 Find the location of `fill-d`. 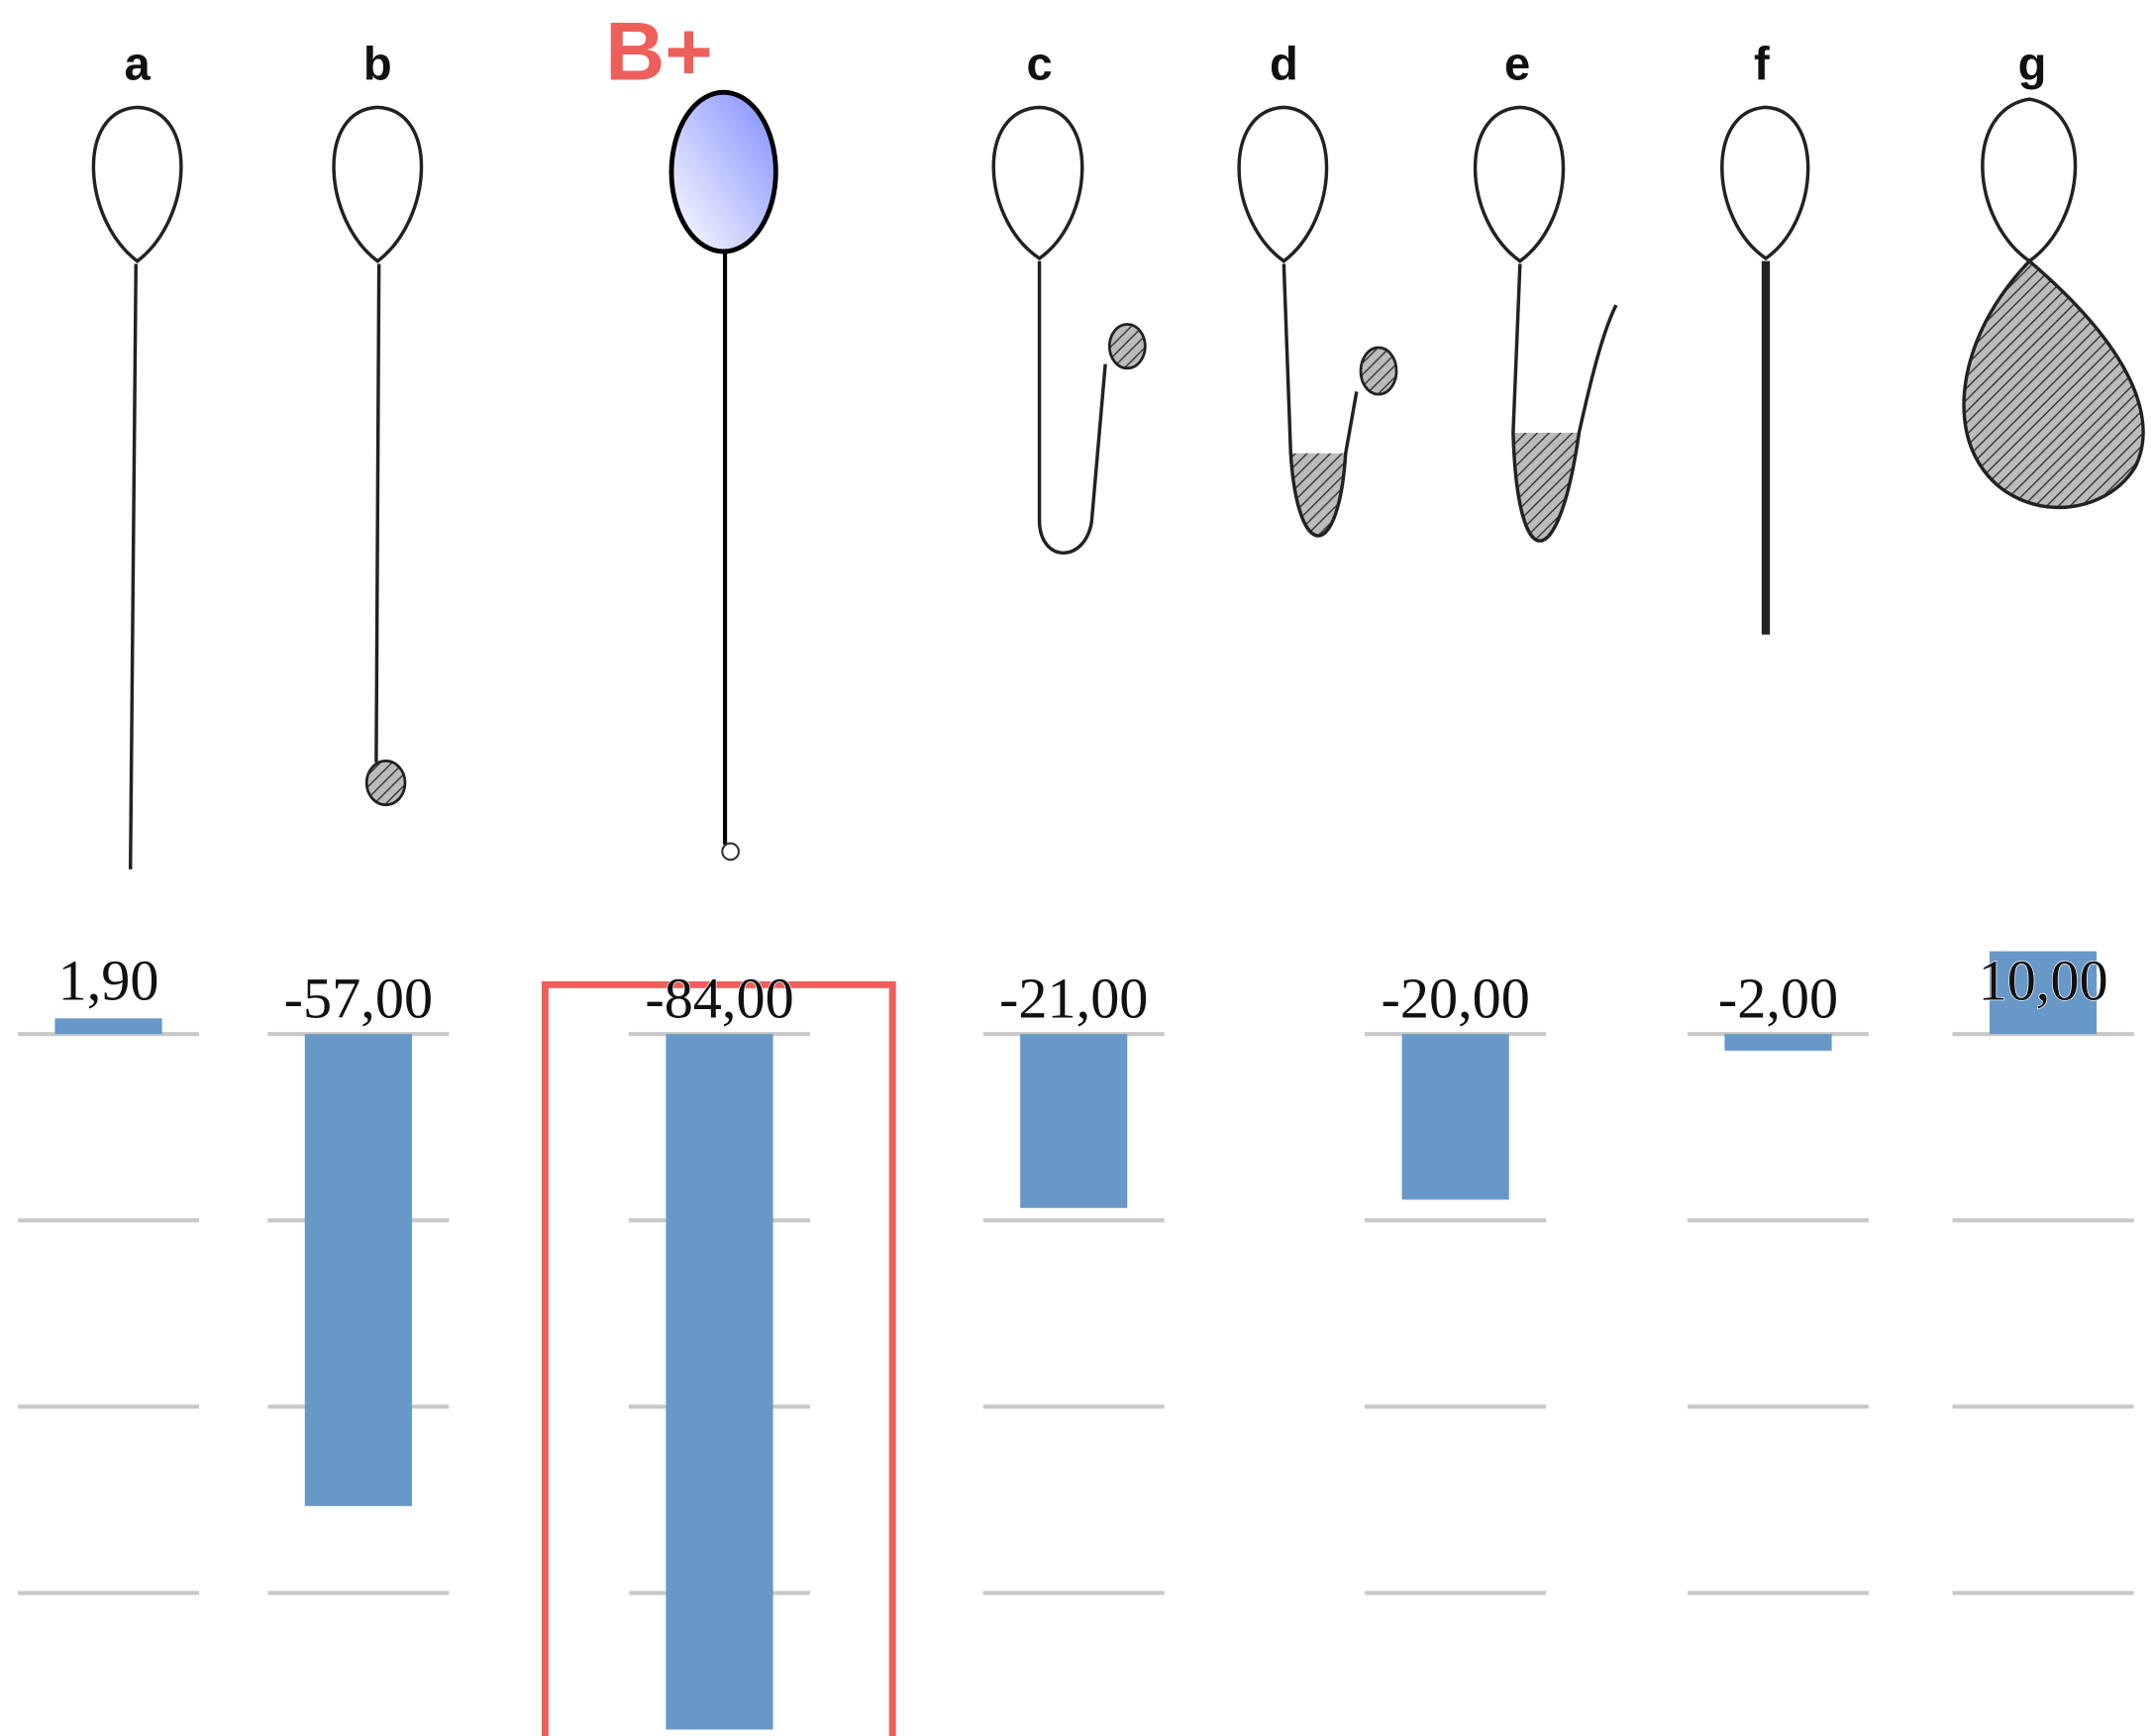

fill-d is located at coordinates (1318, 494).